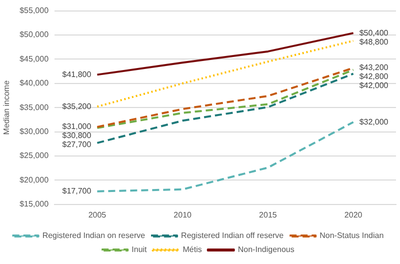 The width and height of the screenshot is (400, 264). Describe the element at coordinates (35, 131) in the screenshot. I see `y-tick-label: $30,000` at that location.